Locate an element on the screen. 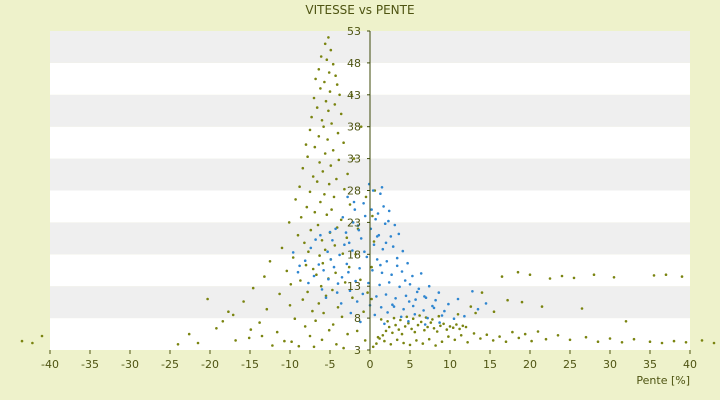  x-tick-label: 5 is located at coordinates (410, 364).